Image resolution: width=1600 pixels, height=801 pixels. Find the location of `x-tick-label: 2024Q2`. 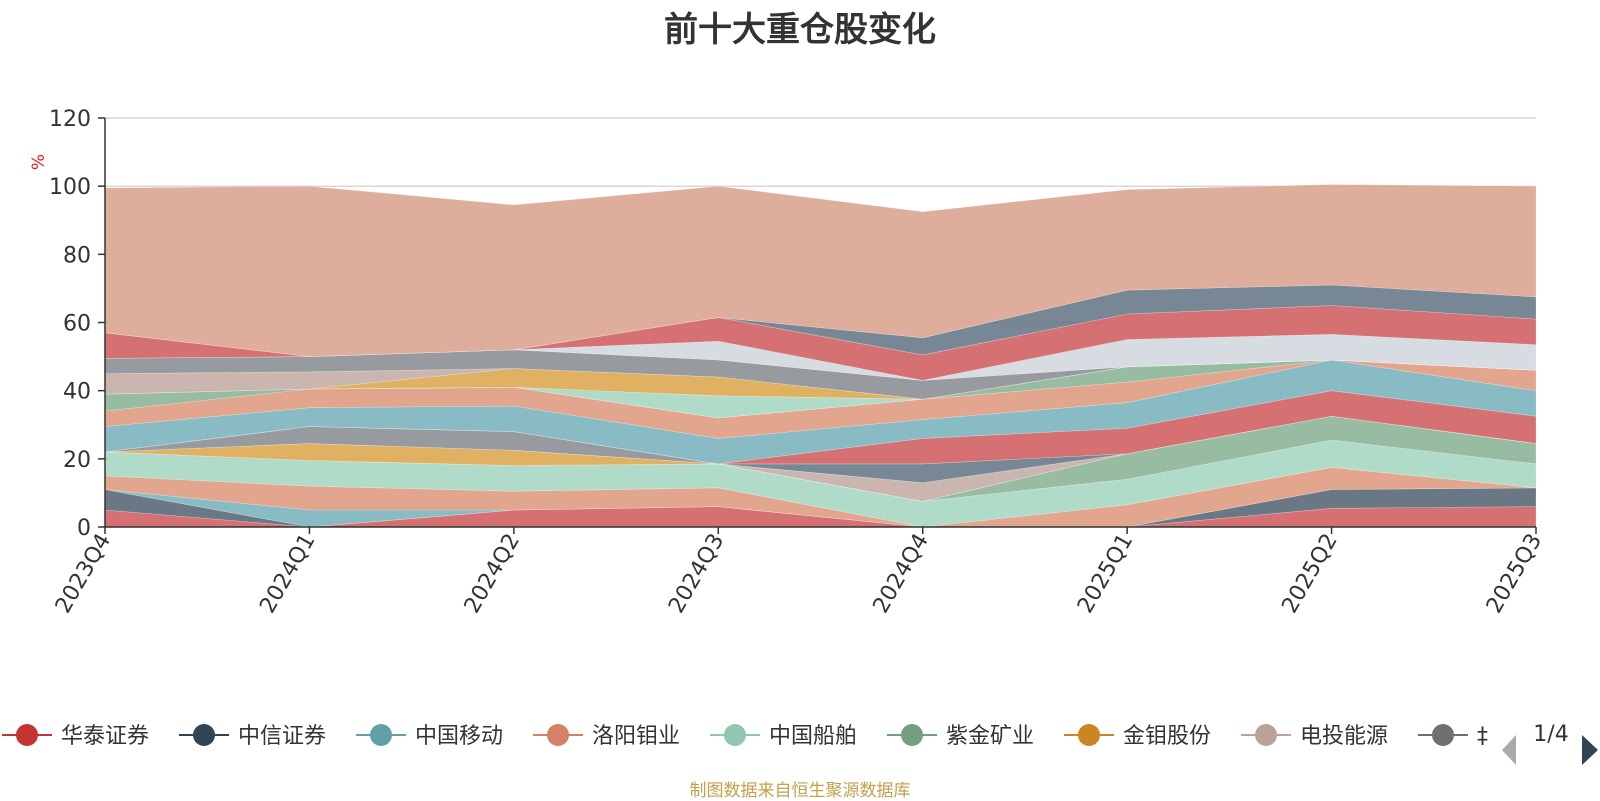

x-tick-label: 2024Q2 is located at coordinates (492, 574).